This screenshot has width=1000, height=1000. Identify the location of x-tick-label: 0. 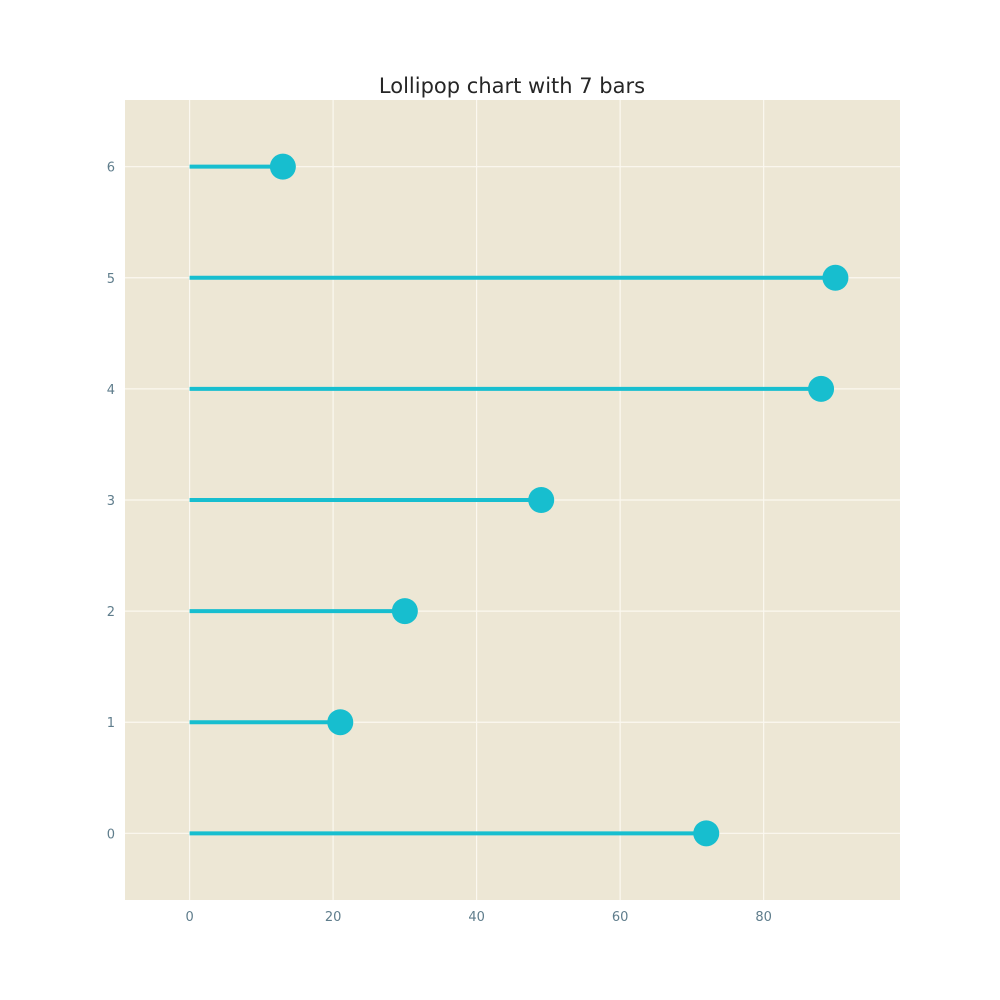
(189, 917).